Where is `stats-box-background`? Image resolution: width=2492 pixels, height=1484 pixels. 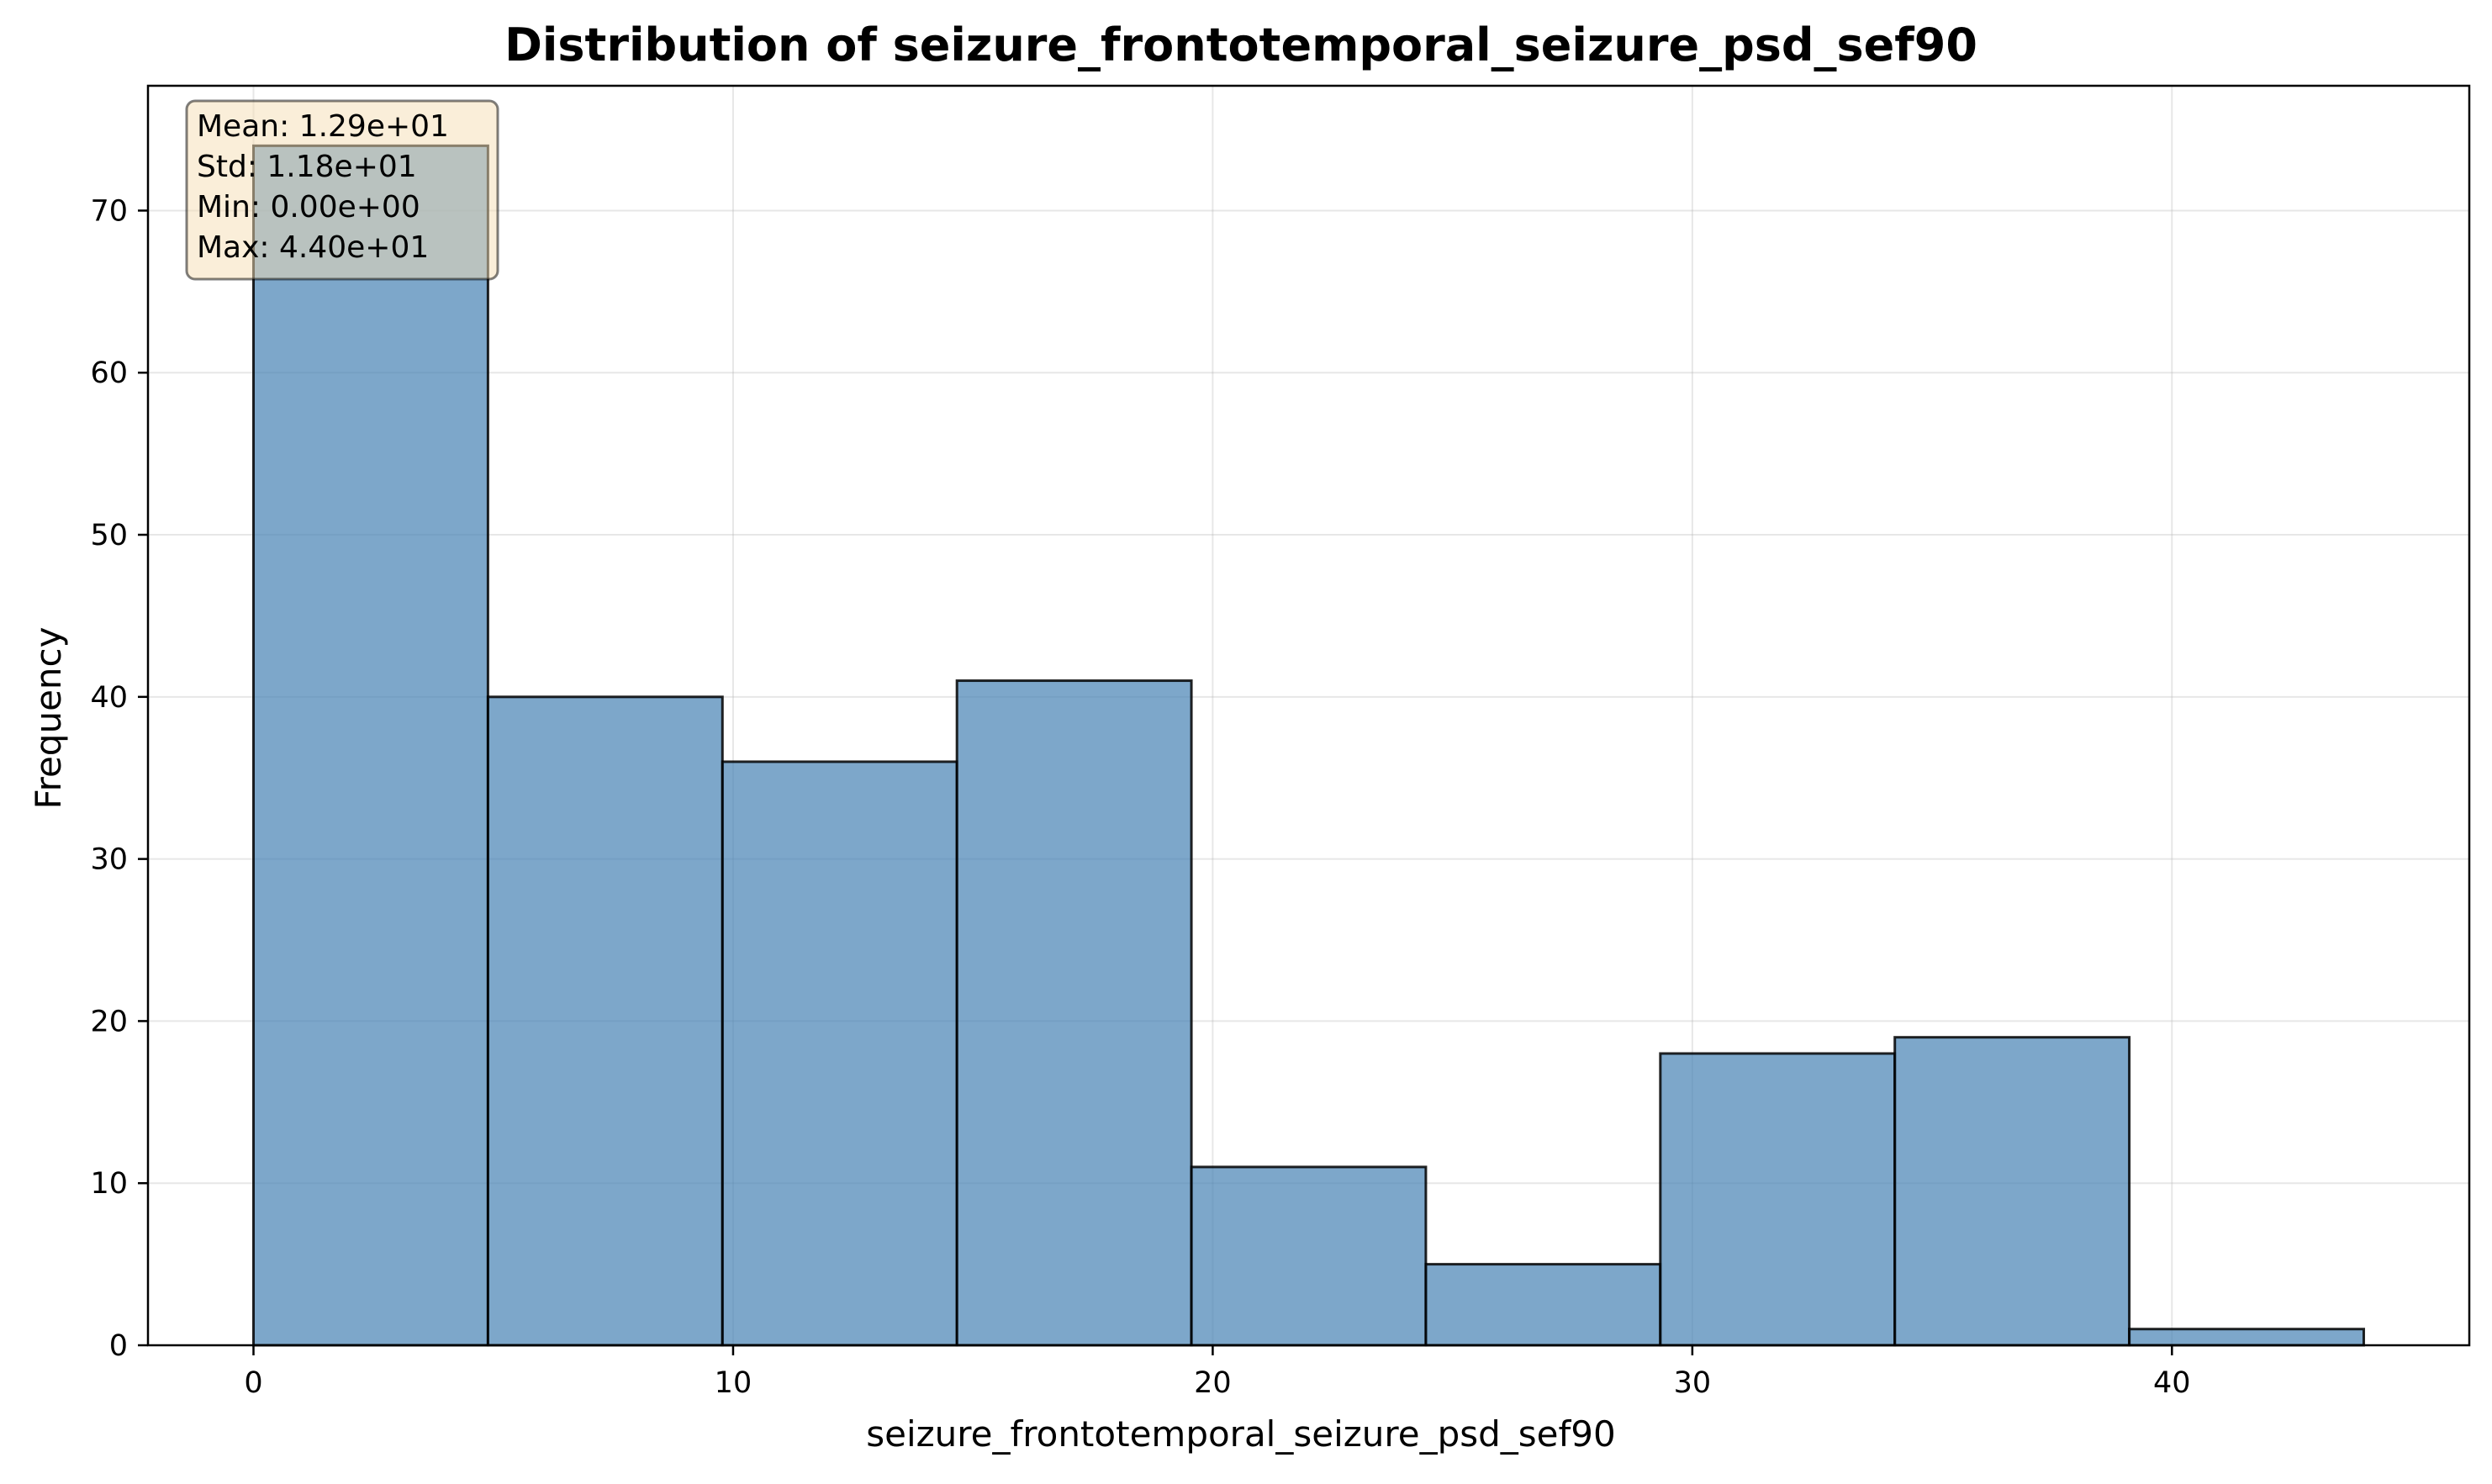 stats-box-background is located at coordinates (342, 190).